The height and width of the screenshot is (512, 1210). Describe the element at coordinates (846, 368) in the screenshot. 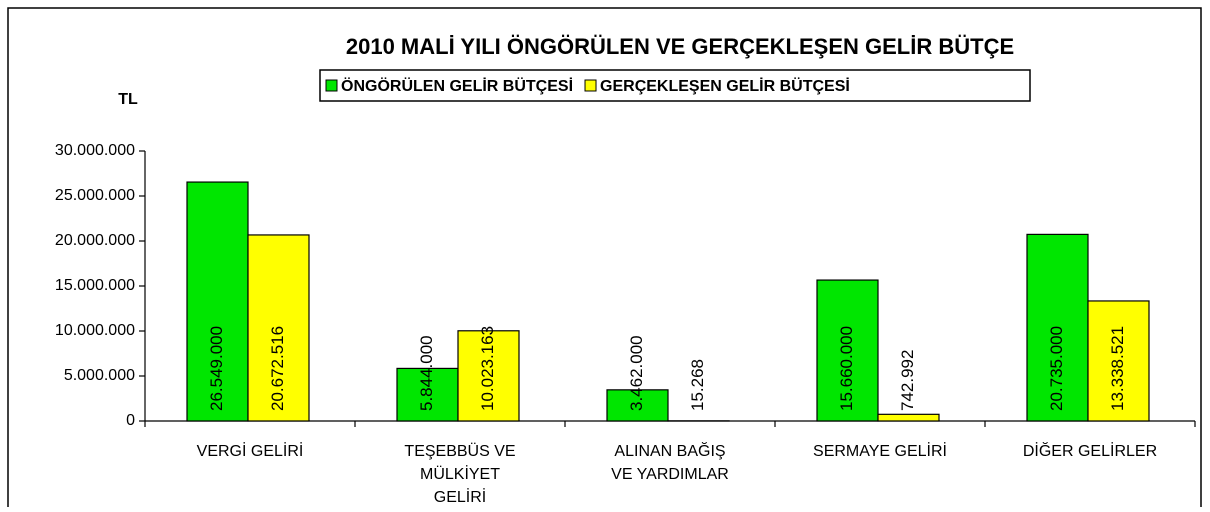

I see `value-label: 15.660.000` at that location.